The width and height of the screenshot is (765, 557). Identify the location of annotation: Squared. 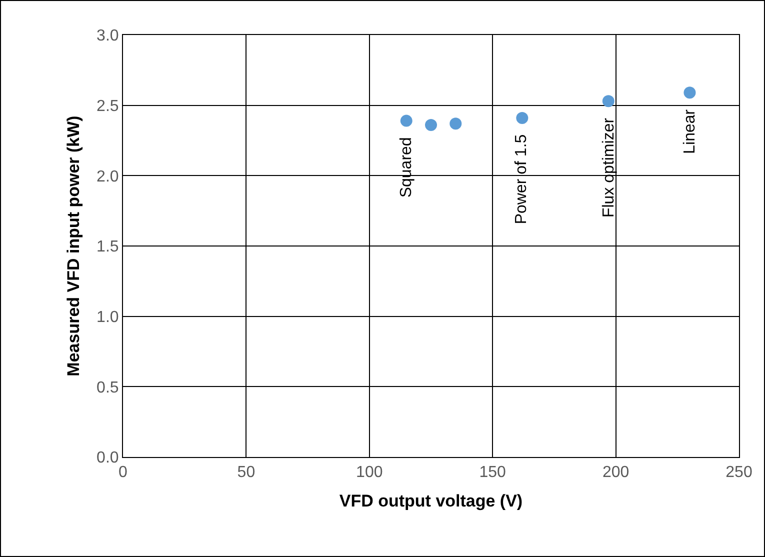
(407, 167).